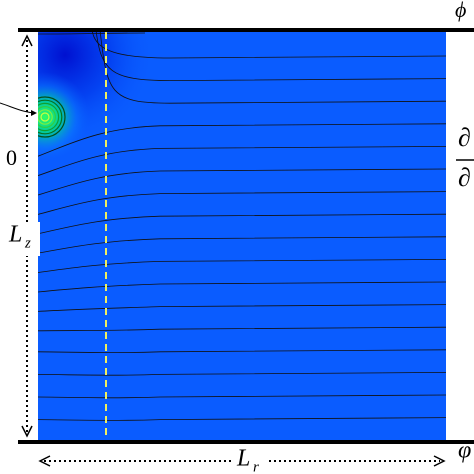  I want to click on zero-label: 0, so click(11, 157).